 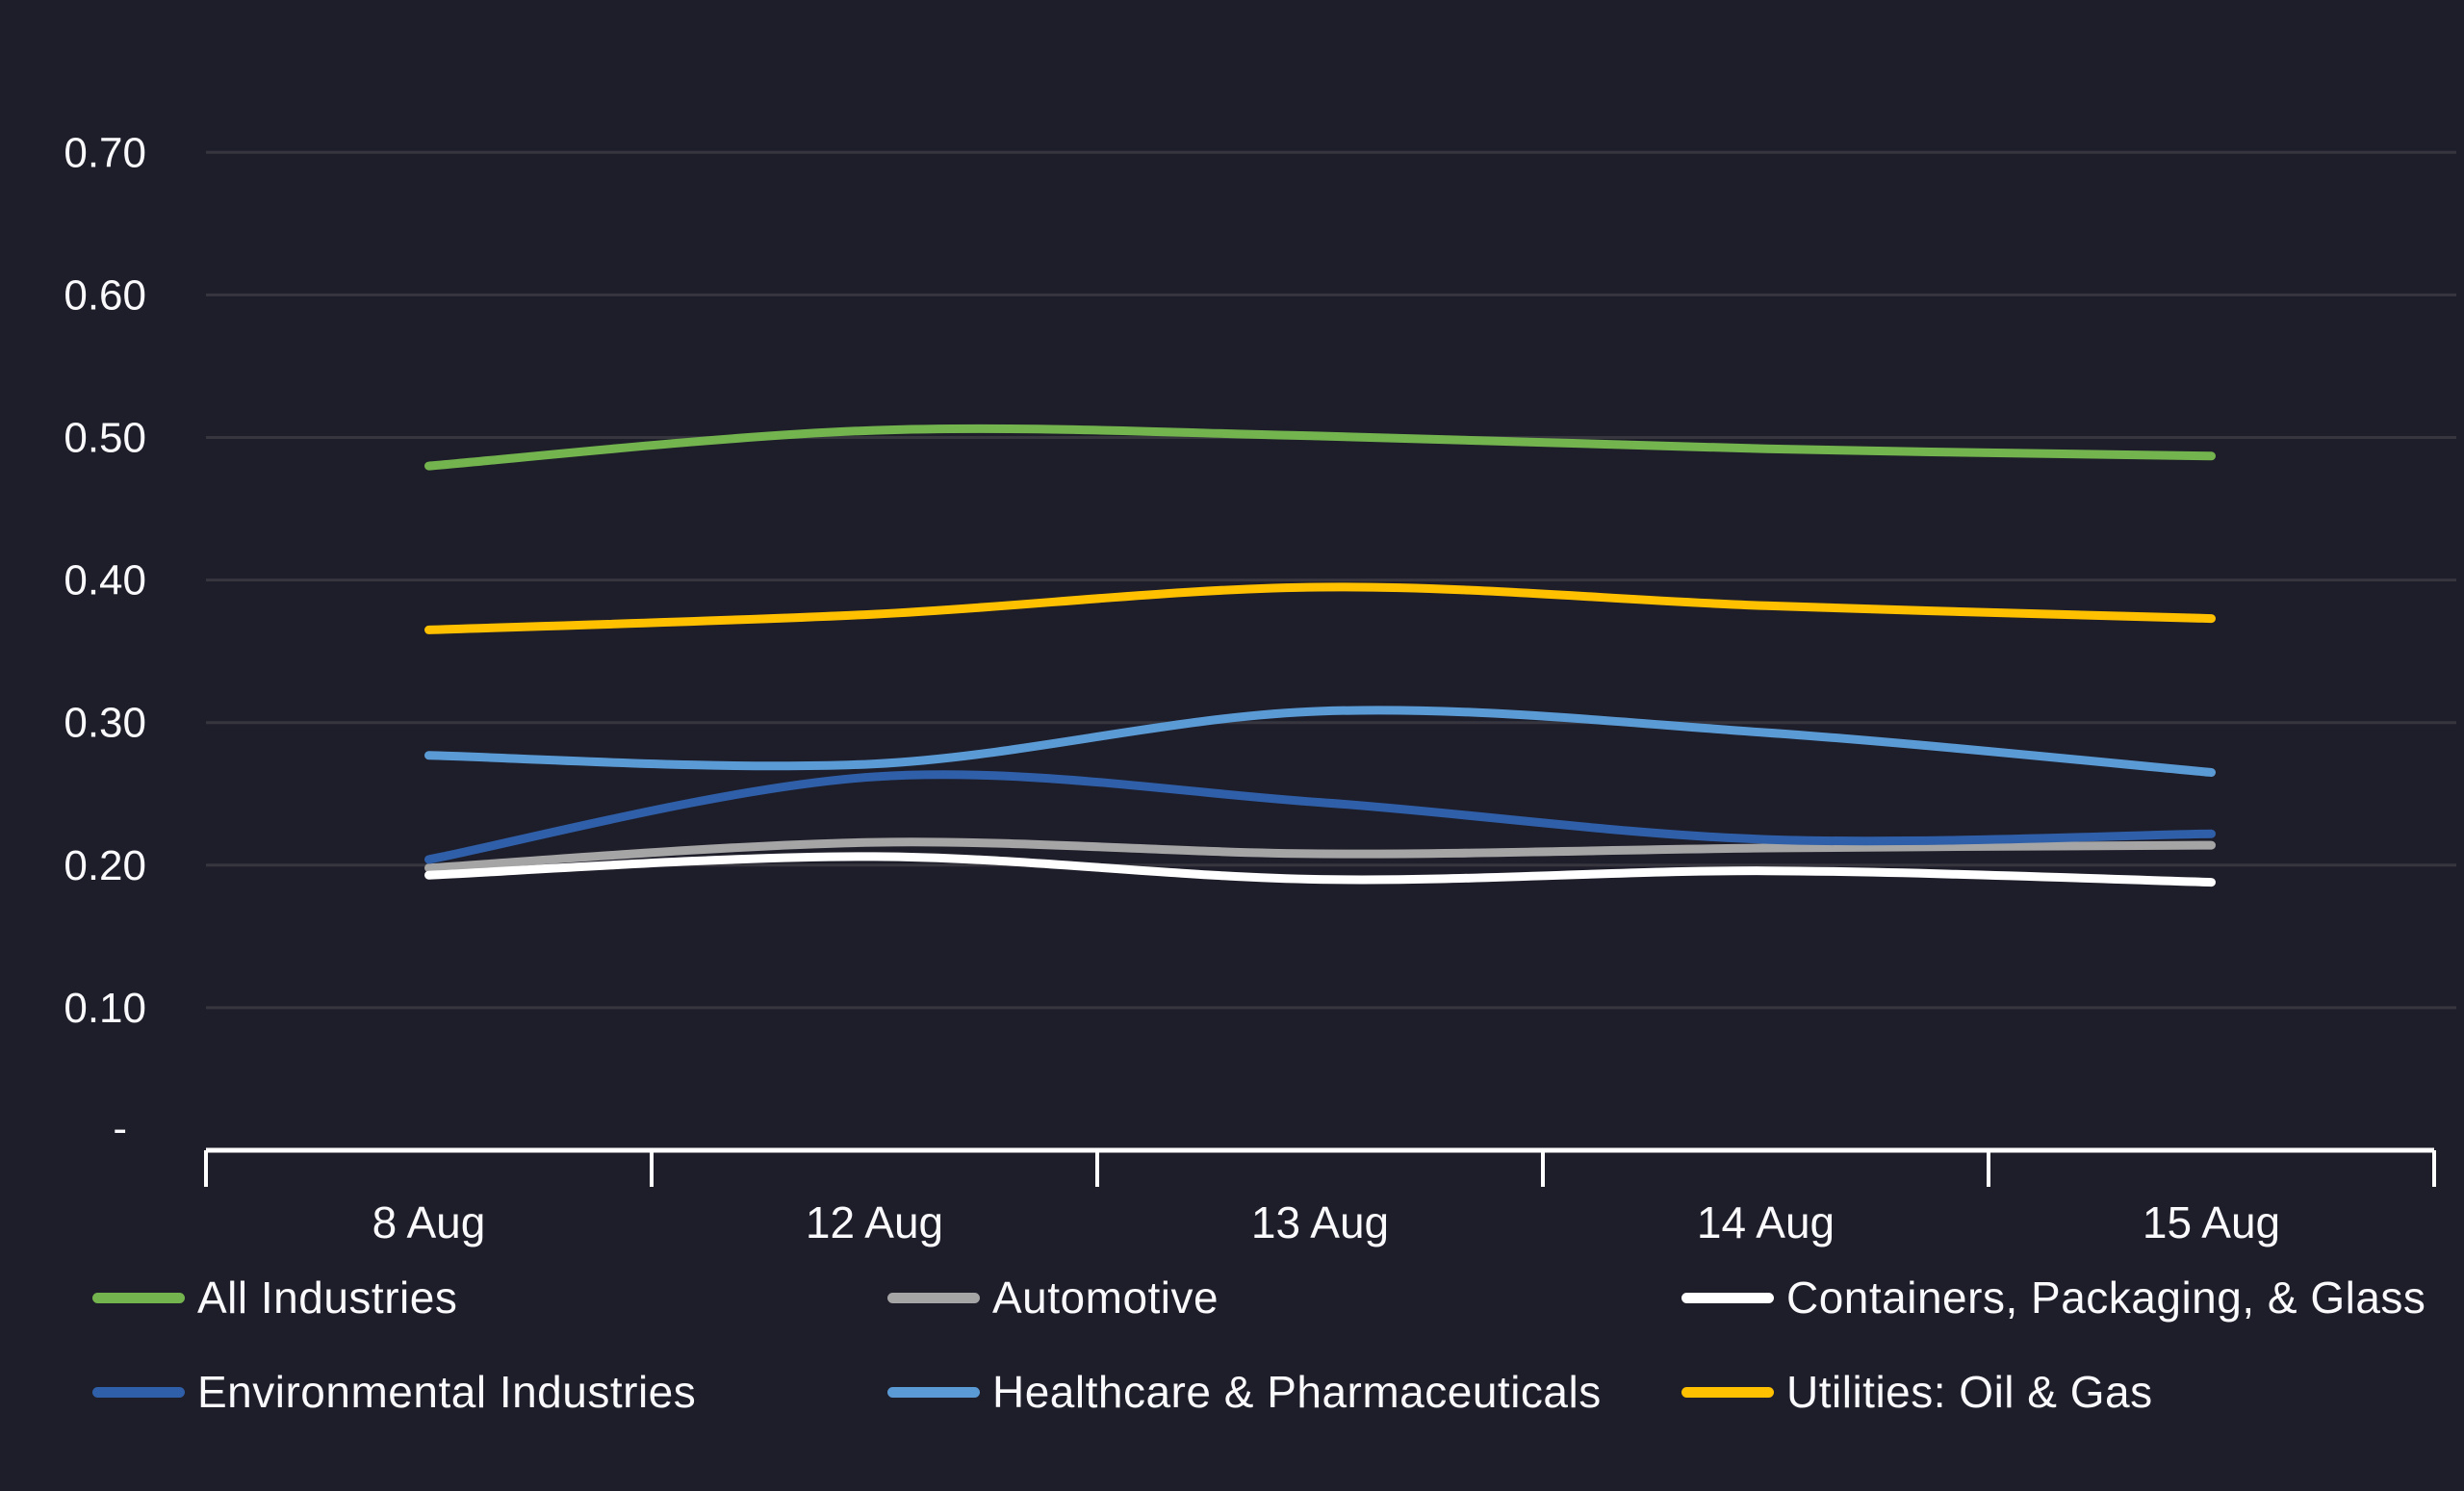 What do you see at coordinates (1766, 1222) in the screenshot?
I see `x-axis-tick-label: 14 Aug` at bounding box center [1766, 1222].